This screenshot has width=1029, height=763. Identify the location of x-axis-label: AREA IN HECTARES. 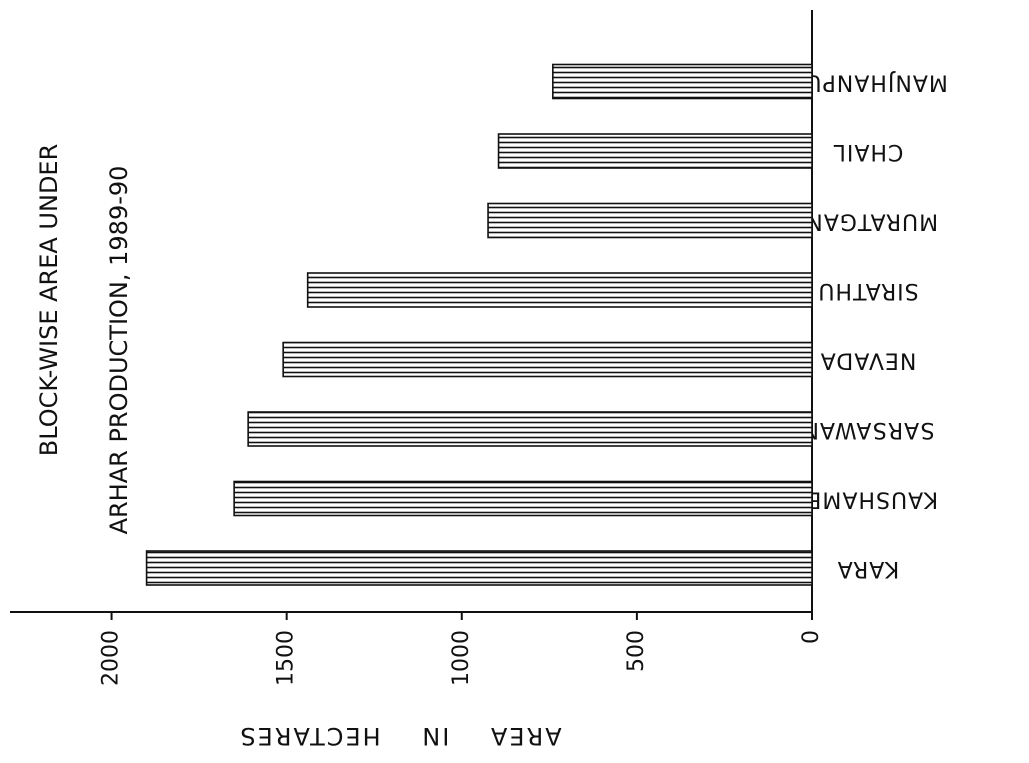
(399, 736).